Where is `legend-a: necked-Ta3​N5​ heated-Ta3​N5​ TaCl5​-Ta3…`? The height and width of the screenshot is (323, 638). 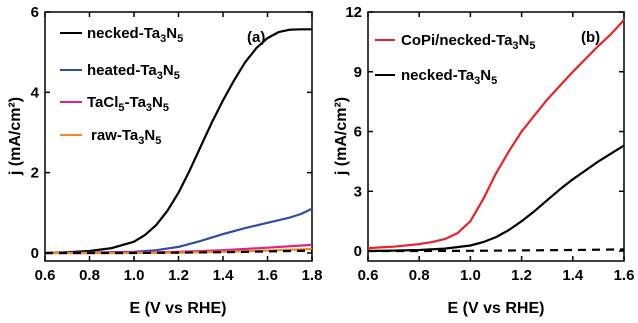
legend-a: necked-Ta3​N5​ heated-Ta3​N5​ TaCl5​-Ta3… is located at coordinates (121, 86).